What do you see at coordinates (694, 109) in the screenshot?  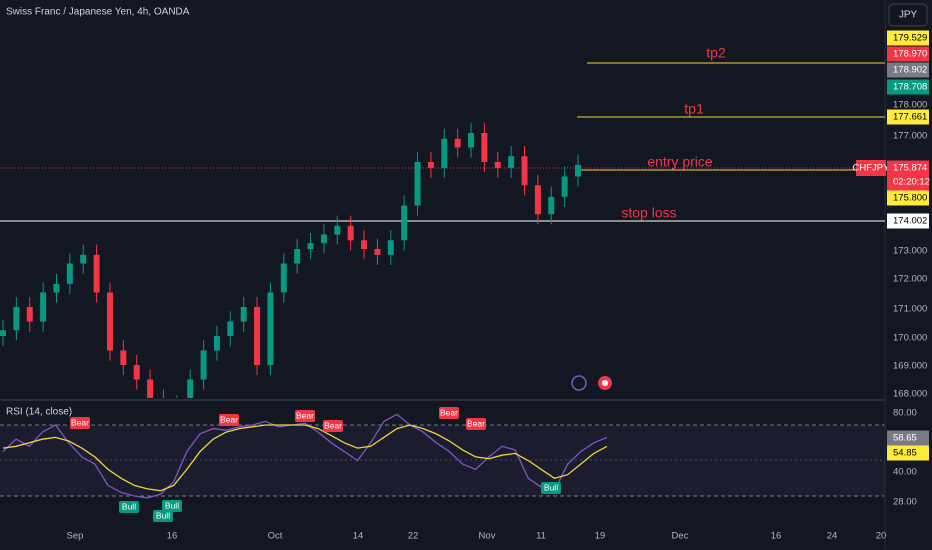 I see `level-label: tp1` at bounding box center [694, 109].